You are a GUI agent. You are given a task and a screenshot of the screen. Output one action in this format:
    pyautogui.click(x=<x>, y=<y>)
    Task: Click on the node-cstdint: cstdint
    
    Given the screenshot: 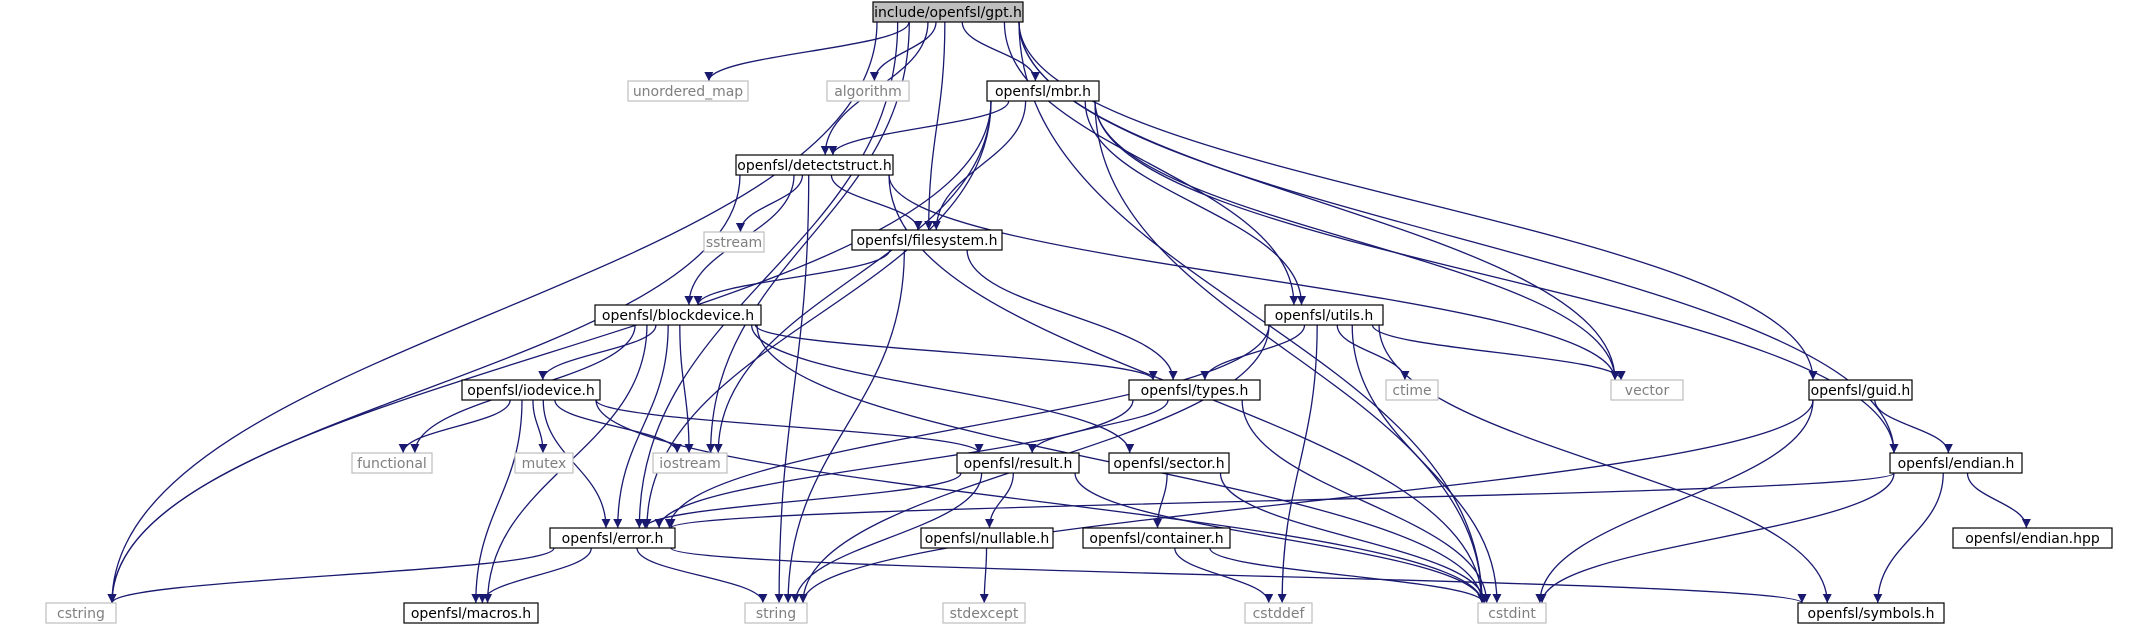 What is the action you would take?
    pyautogui.click(x=1512, y=613)
    